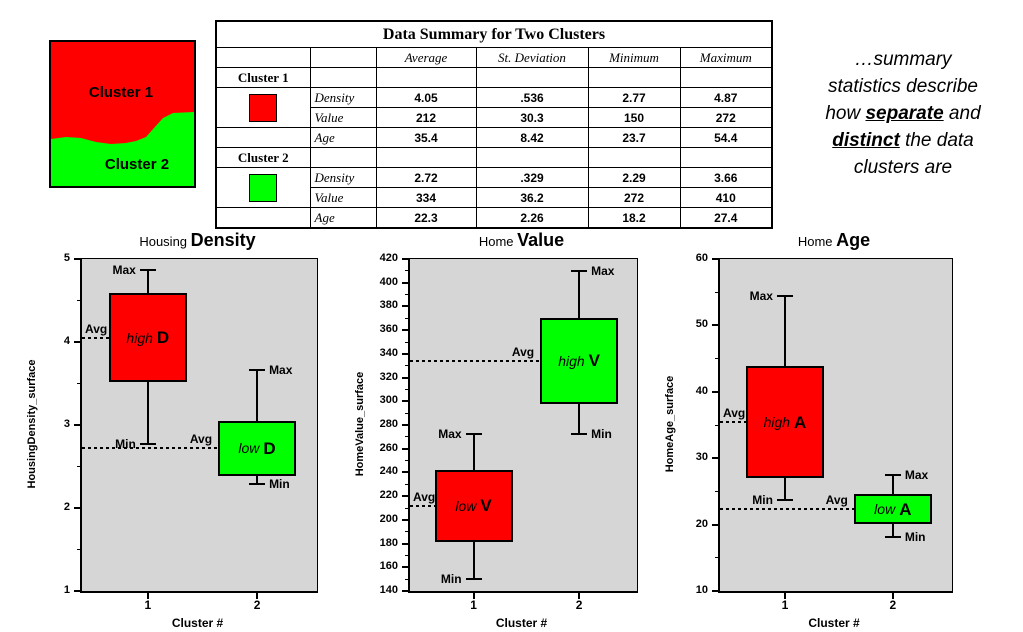 The image size is (1023, 632). What do you see at coordinates (360, 424) in the screenshot?
I see `y-axis-label: HomeValue_surface` at bounding box center [360, 424].